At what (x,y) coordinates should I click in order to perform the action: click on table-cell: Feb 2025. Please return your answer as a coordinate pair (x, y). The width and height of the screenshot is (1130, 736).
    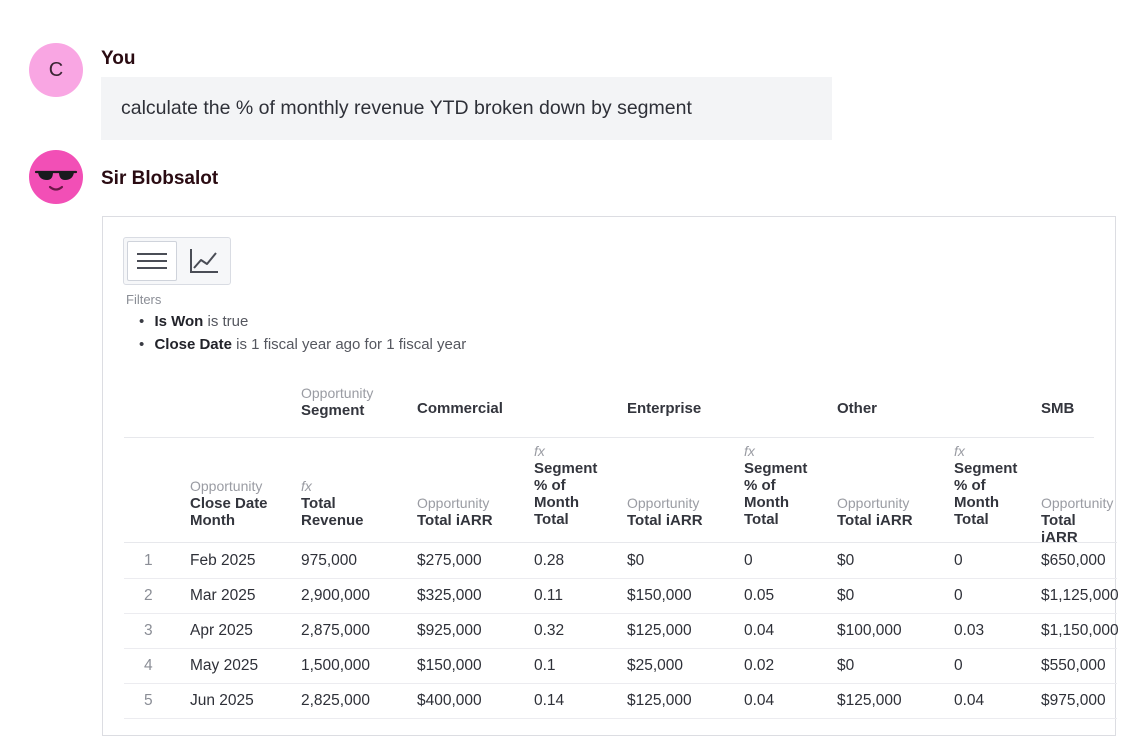
    Looking at the image, I should click on (223, 560).